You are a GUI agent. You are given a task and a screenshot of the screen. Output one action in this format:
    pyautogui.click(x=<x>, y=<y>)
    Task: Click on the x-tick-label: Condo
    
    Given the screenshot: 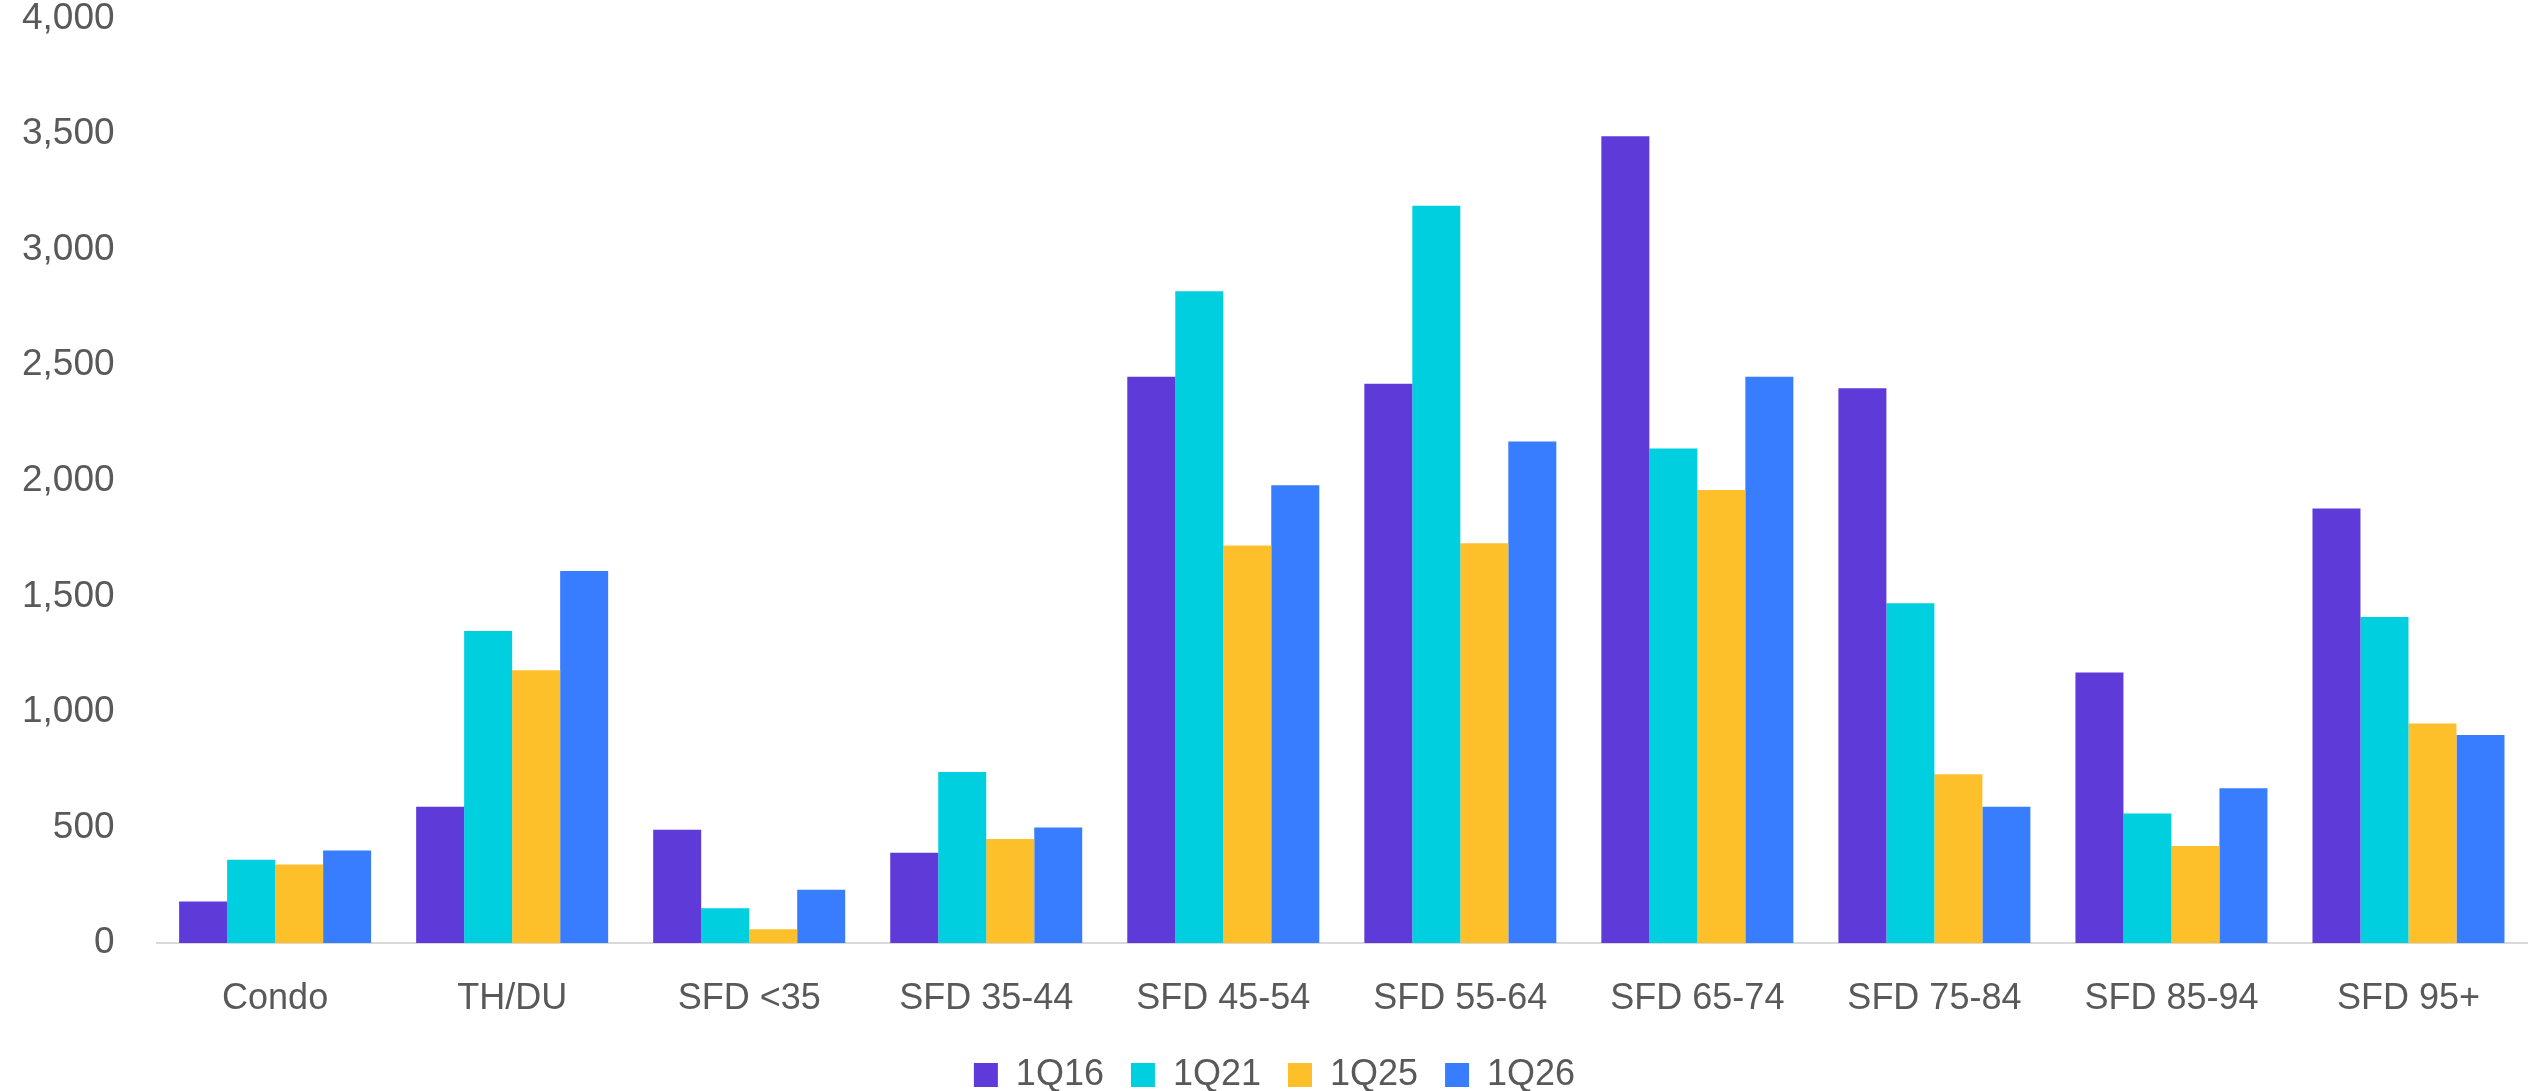 What is the action you would take?
    pyautogui.click(x=275, y=996)
    